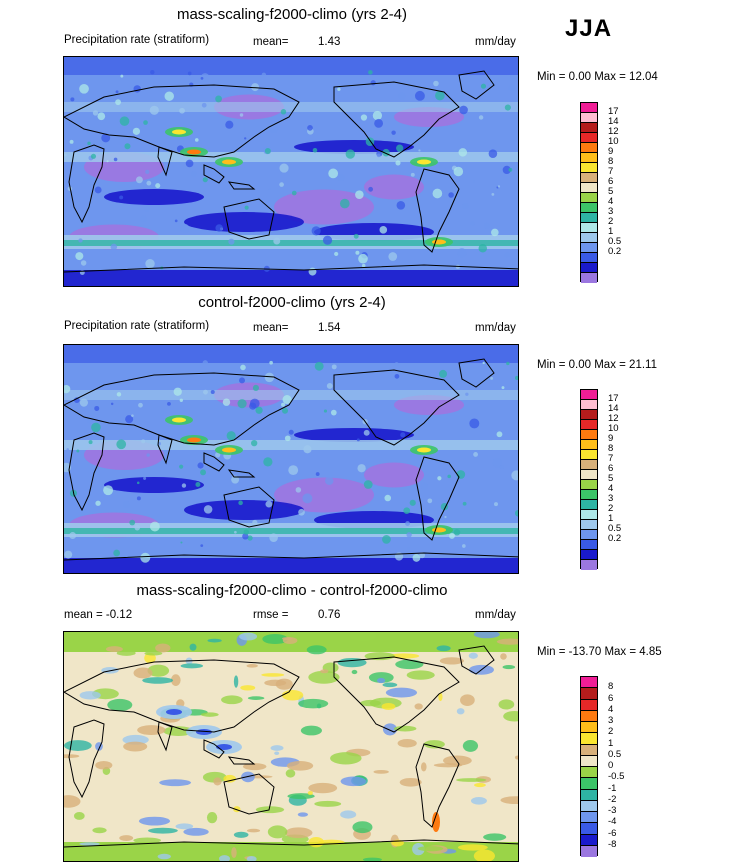 This screenshot has width=732, height=865. What do you see at coordinates (98, 615) in the screenshot?
I see `panel3-mean-label: mean = -0.12` at bounding box center [98, 615].